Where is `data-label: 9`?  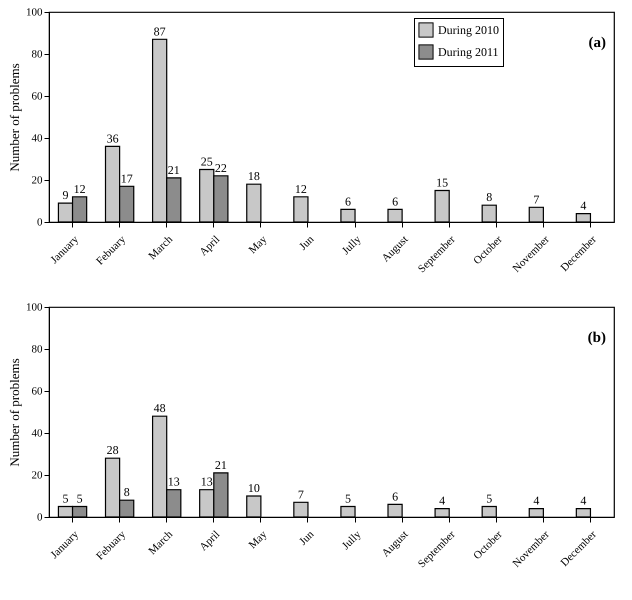 data-label: 9 is located at coordinates (65, 195).